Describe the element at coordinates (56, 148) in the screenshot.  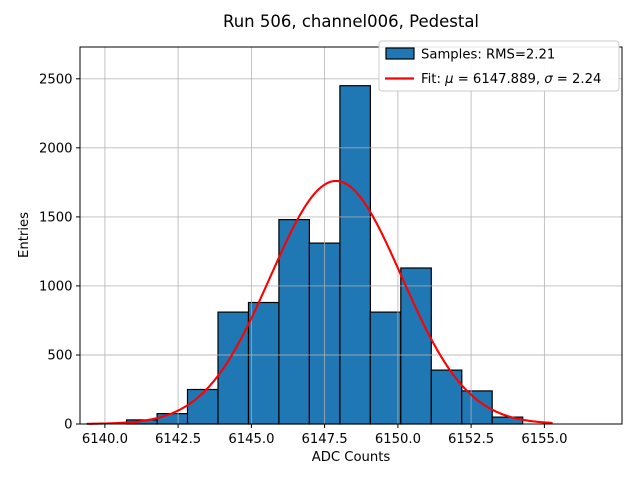
I see `y-tick-label: 2000` at that location.